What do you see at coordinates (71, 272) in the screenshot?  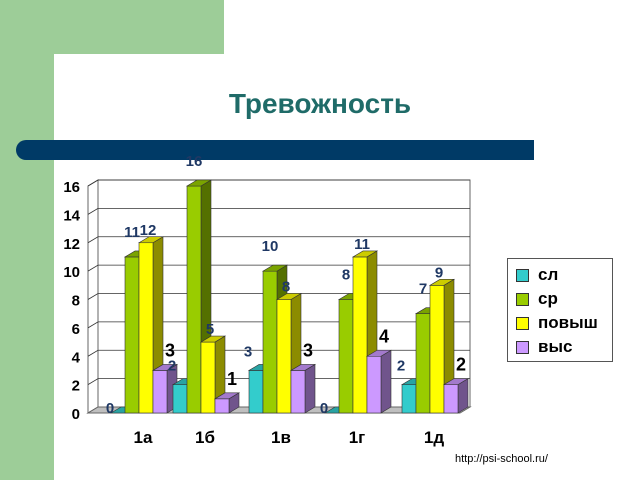 I see `y-tick-label: 10` at bounding box center [71, 272].